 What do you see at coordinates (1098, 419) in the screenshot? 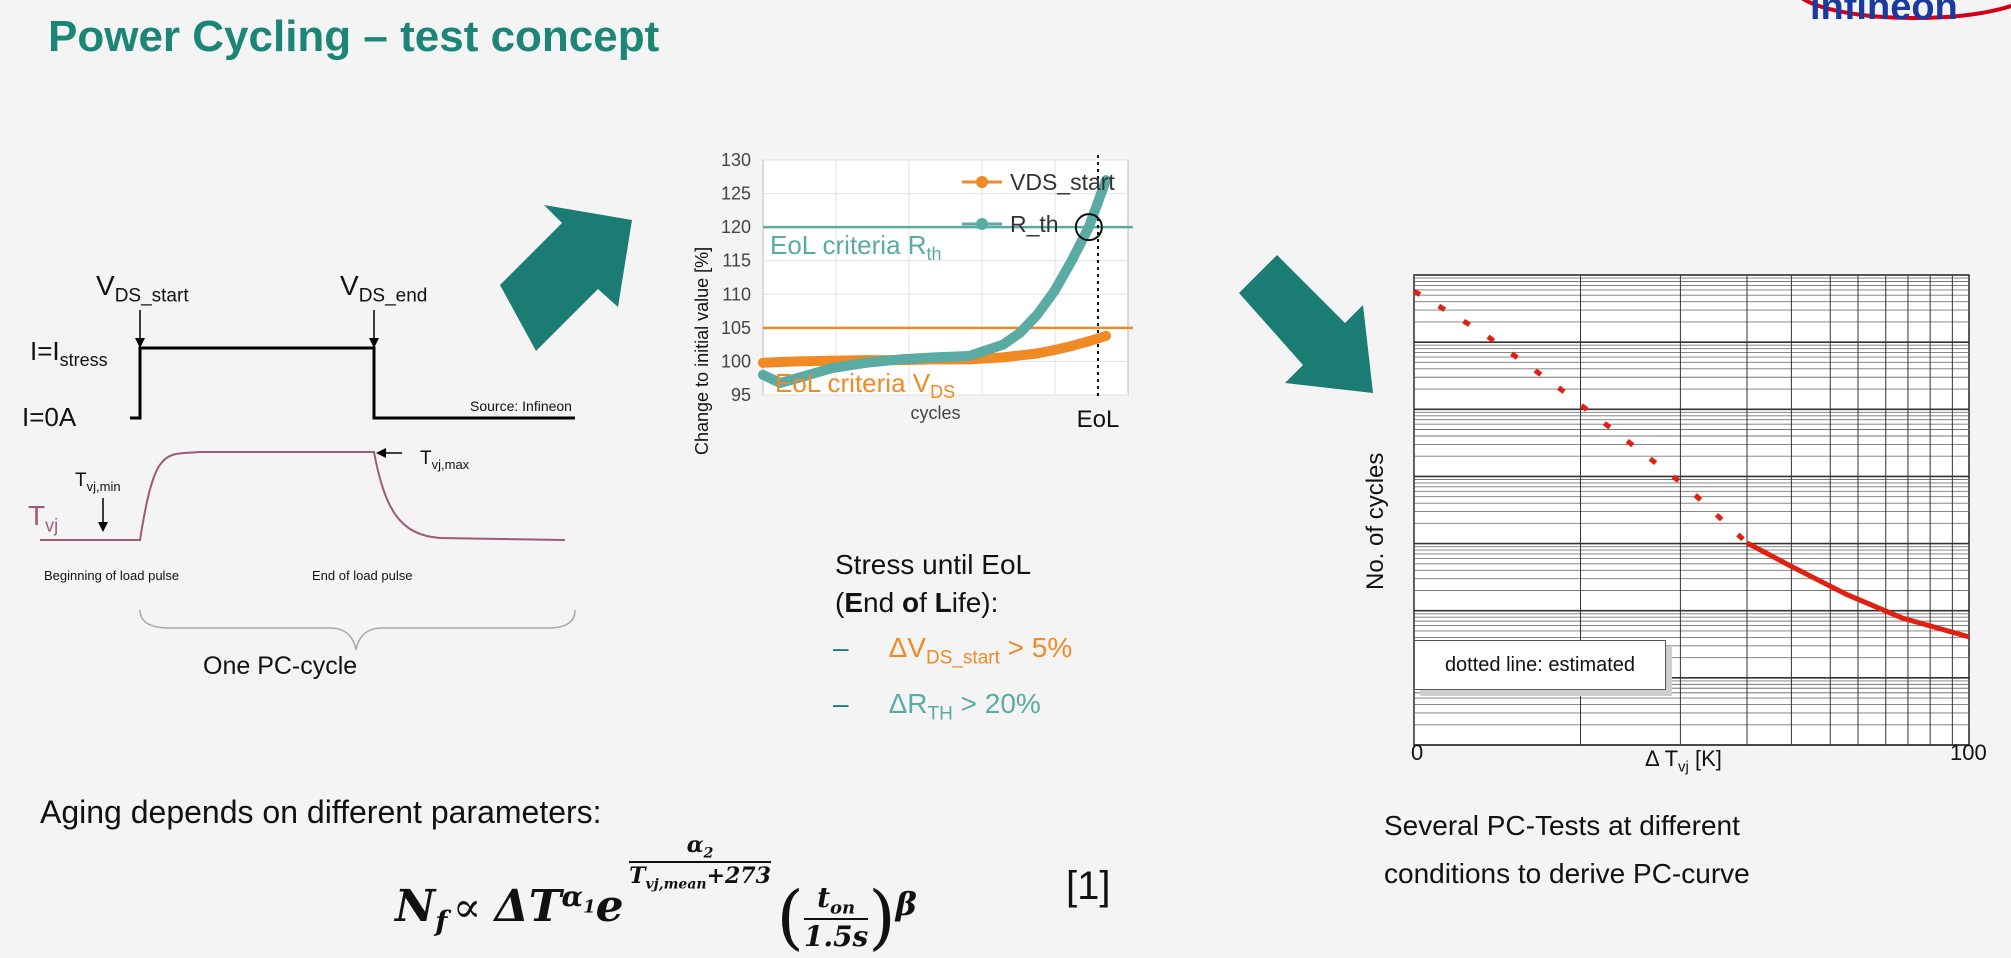
I see `eol-label: EoL` at bounding box center [1098, 419].